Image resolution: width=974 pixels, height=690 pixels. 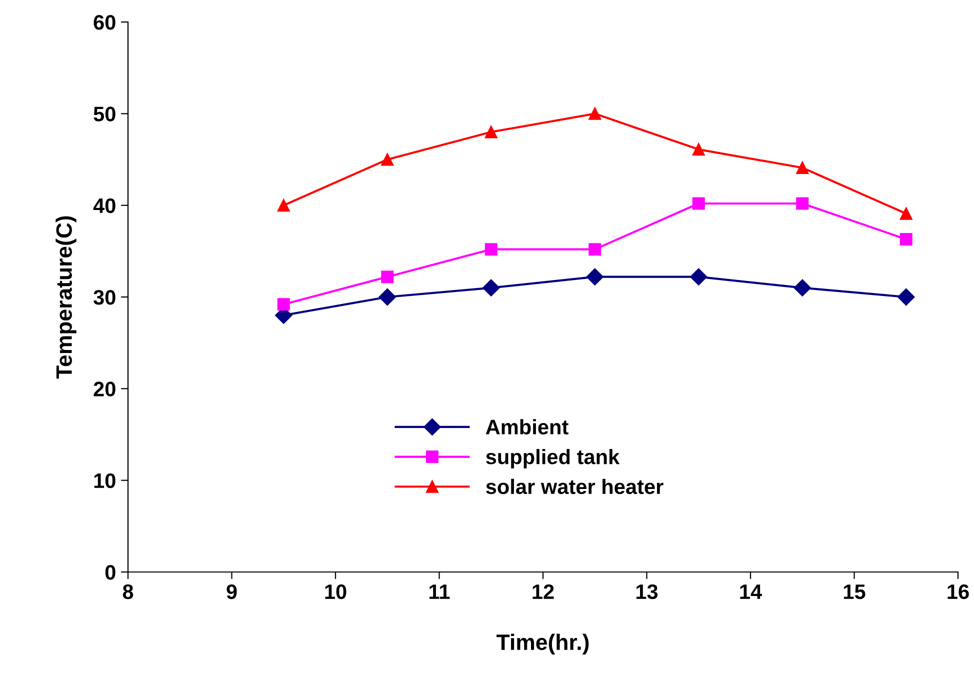 I want to click on x-tick-label: 8, so click(x=128, y=592).